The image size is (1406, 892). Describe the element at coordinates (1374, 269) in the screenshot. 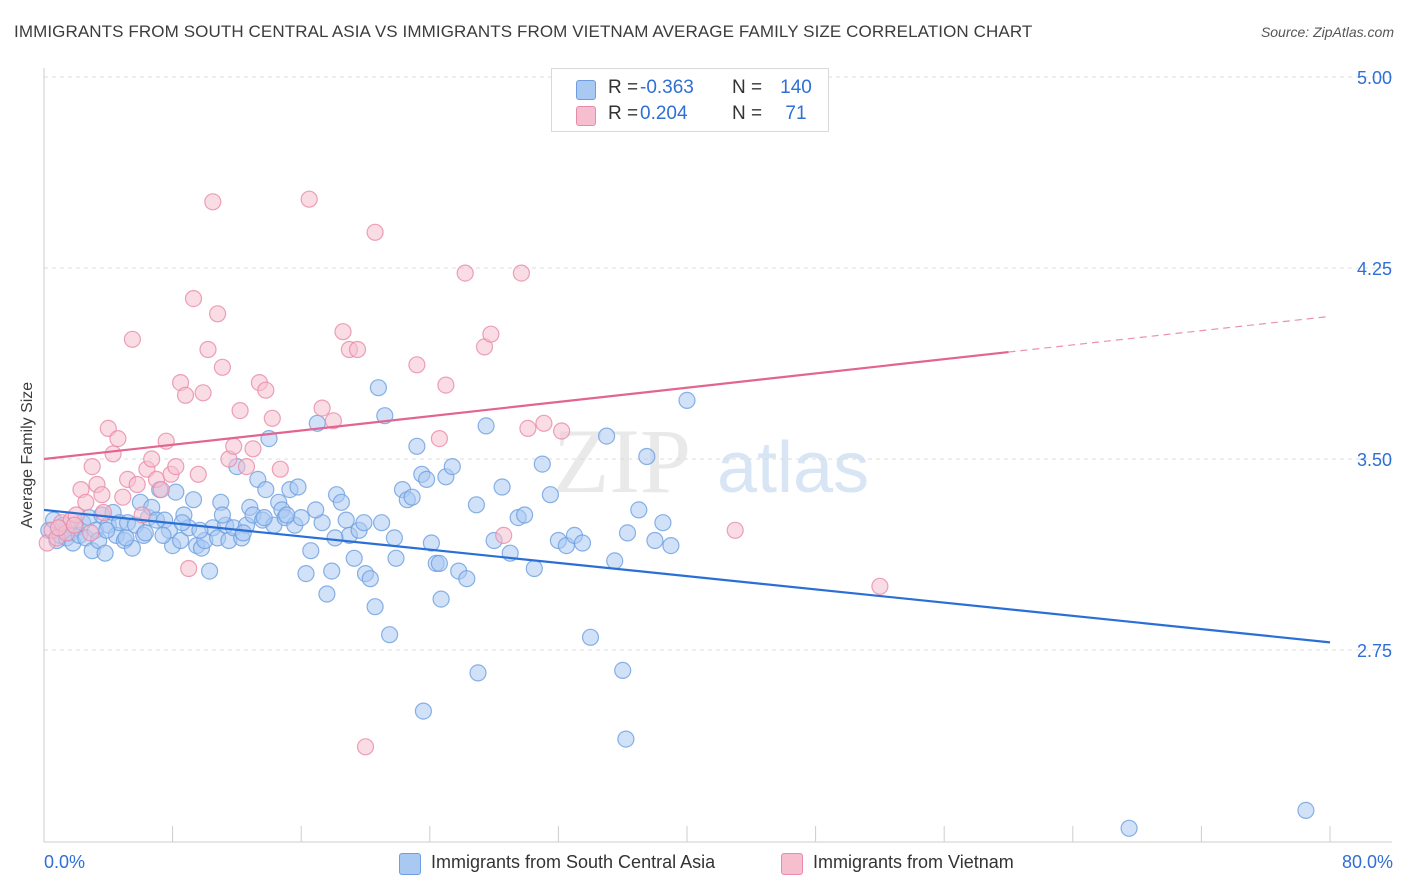

I see `y-tick-label: 4.25` at that location.